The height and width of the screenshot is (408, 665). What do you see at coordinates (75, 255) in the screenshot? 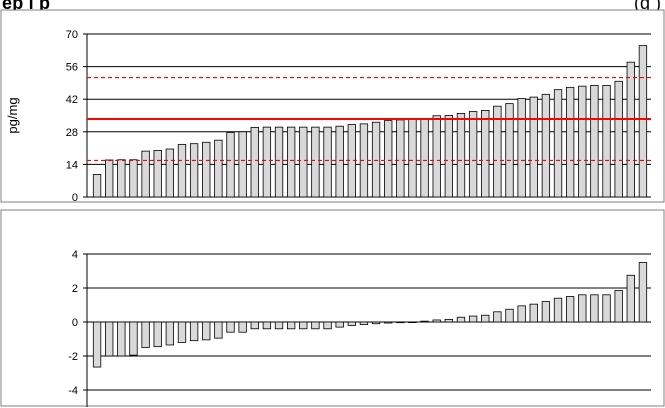
I see `y-tick-label: 4` at bounding box center [75, 255].